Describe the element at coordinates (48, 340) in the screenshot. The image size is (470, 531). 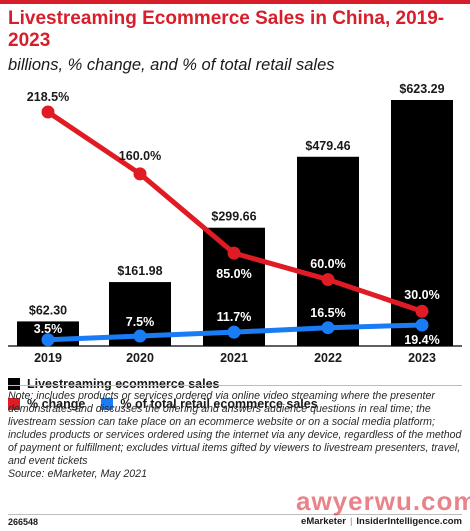
I see `point-pct-total-retail-2019` at that location.